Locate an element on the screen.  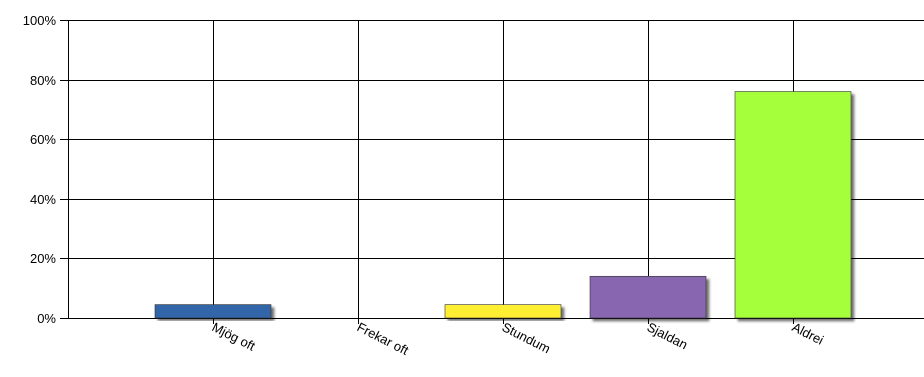
y-tick-label: 60% is located at coordinates (43, 139).